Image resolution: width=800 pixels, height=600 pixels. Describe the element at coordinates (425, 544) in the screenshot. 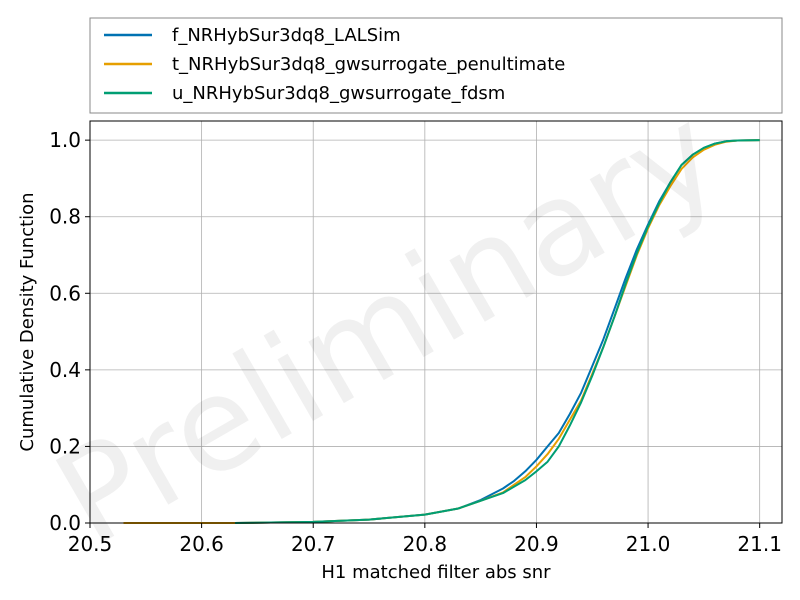

I see `x-tick-label: 20.8` at that location.